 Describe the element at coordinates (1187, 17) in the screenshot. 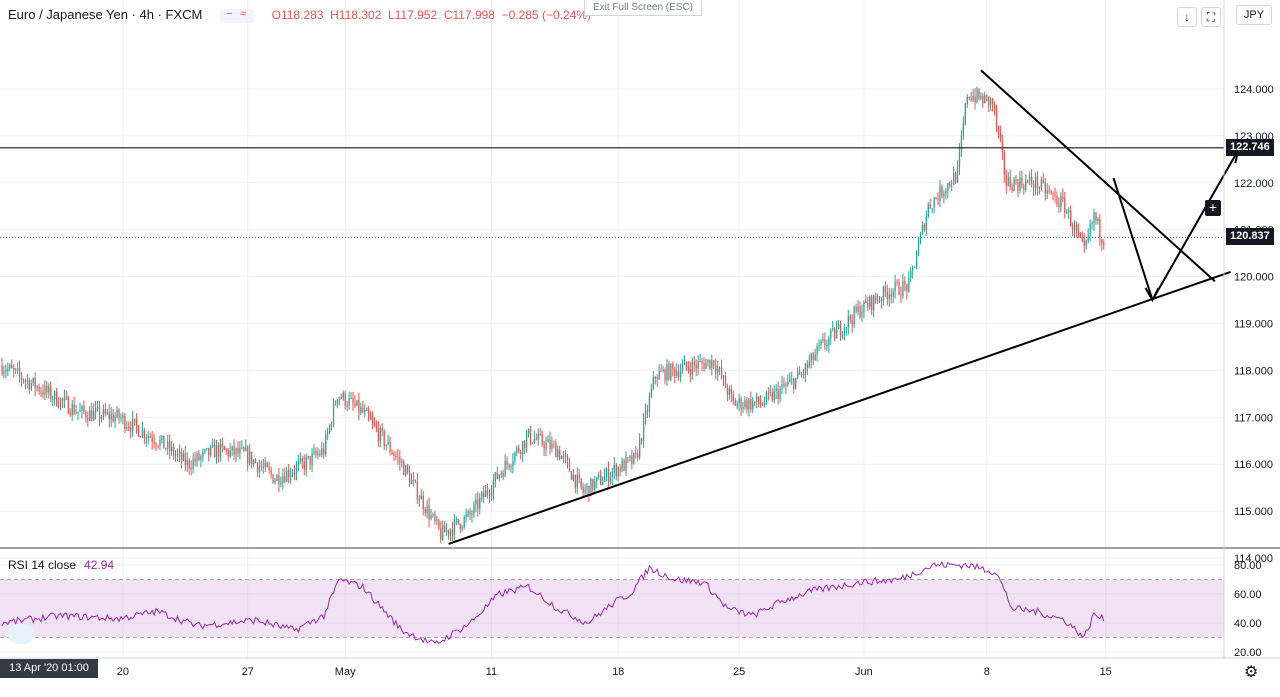

I see `download-icon: ↓` at that location.